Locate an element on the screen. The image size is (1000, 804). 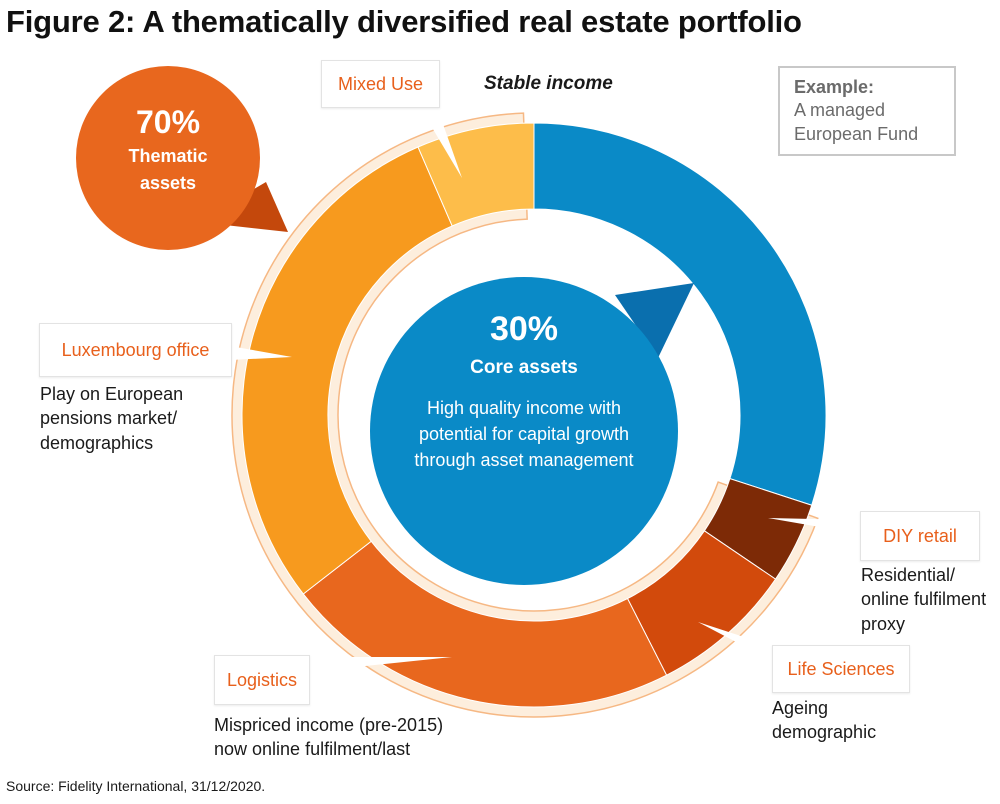
slice-logistics is located at coordinates (485, 624).